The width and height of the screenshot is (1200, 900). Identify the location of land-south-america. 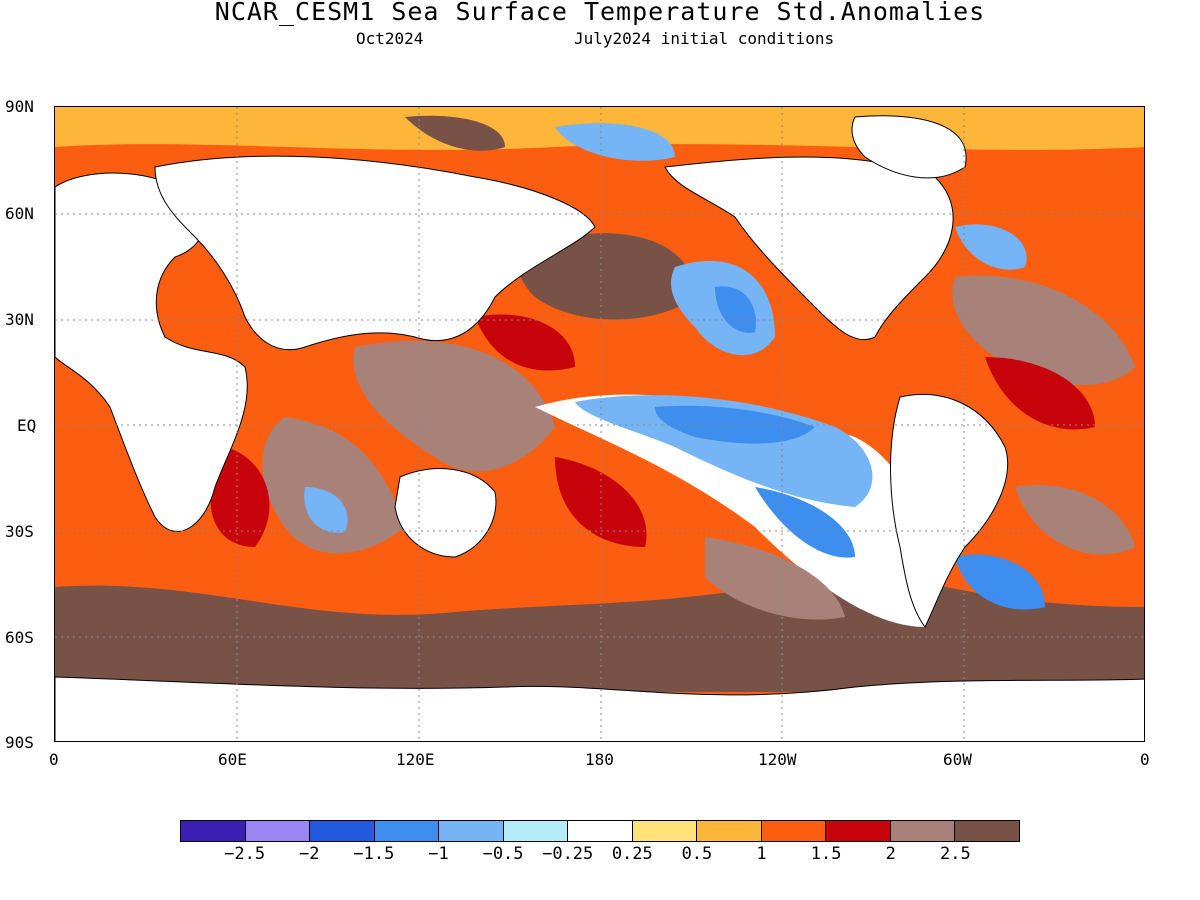
(949, 510).